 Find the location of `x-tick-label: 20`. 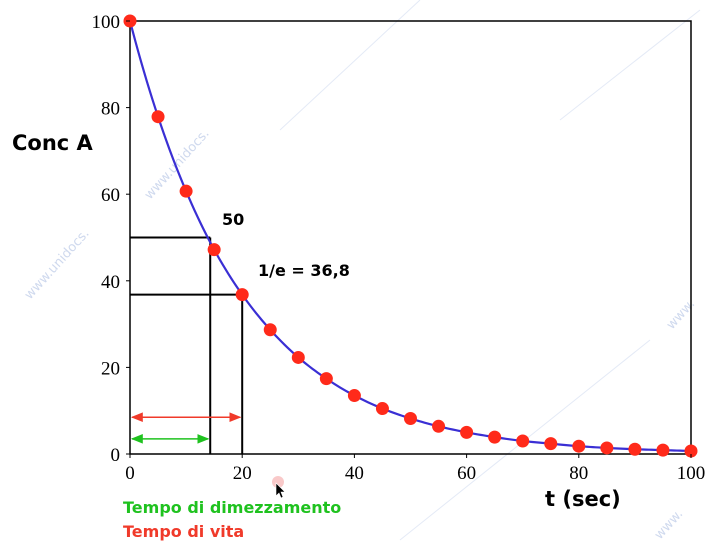

x-tick-label: 20 is located at coordinates (242, 473).